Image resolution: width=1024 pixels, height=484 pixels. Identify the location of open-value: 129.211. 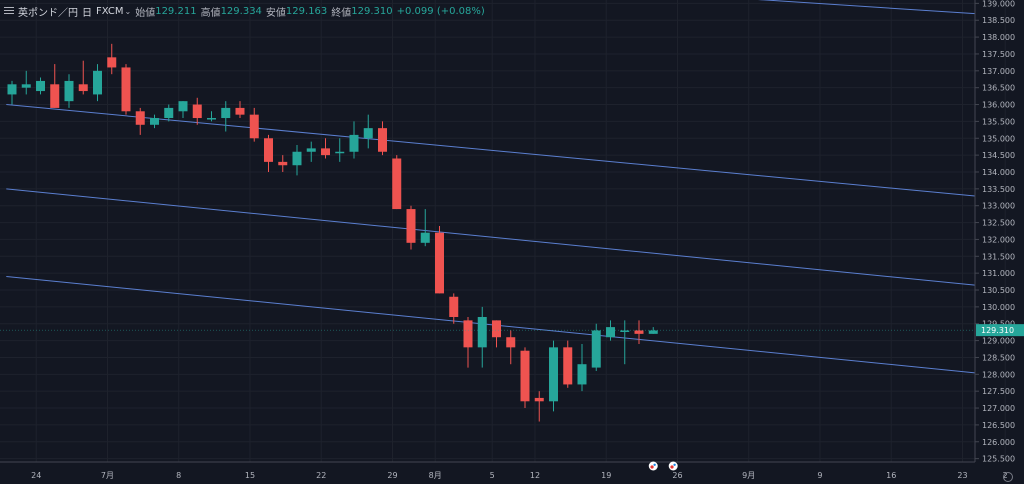
(176, 11).